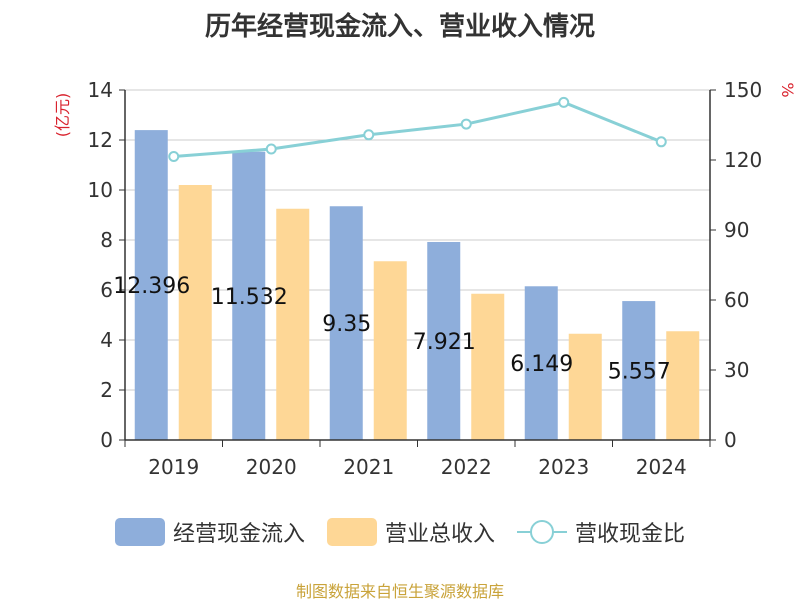 The width and height of the screenshot is (800, 602). What do you see at coordinates (439, 534) in the screenshot?
I see `legend-label-revenue: 营业总收入` at bounding box center [439, 534].